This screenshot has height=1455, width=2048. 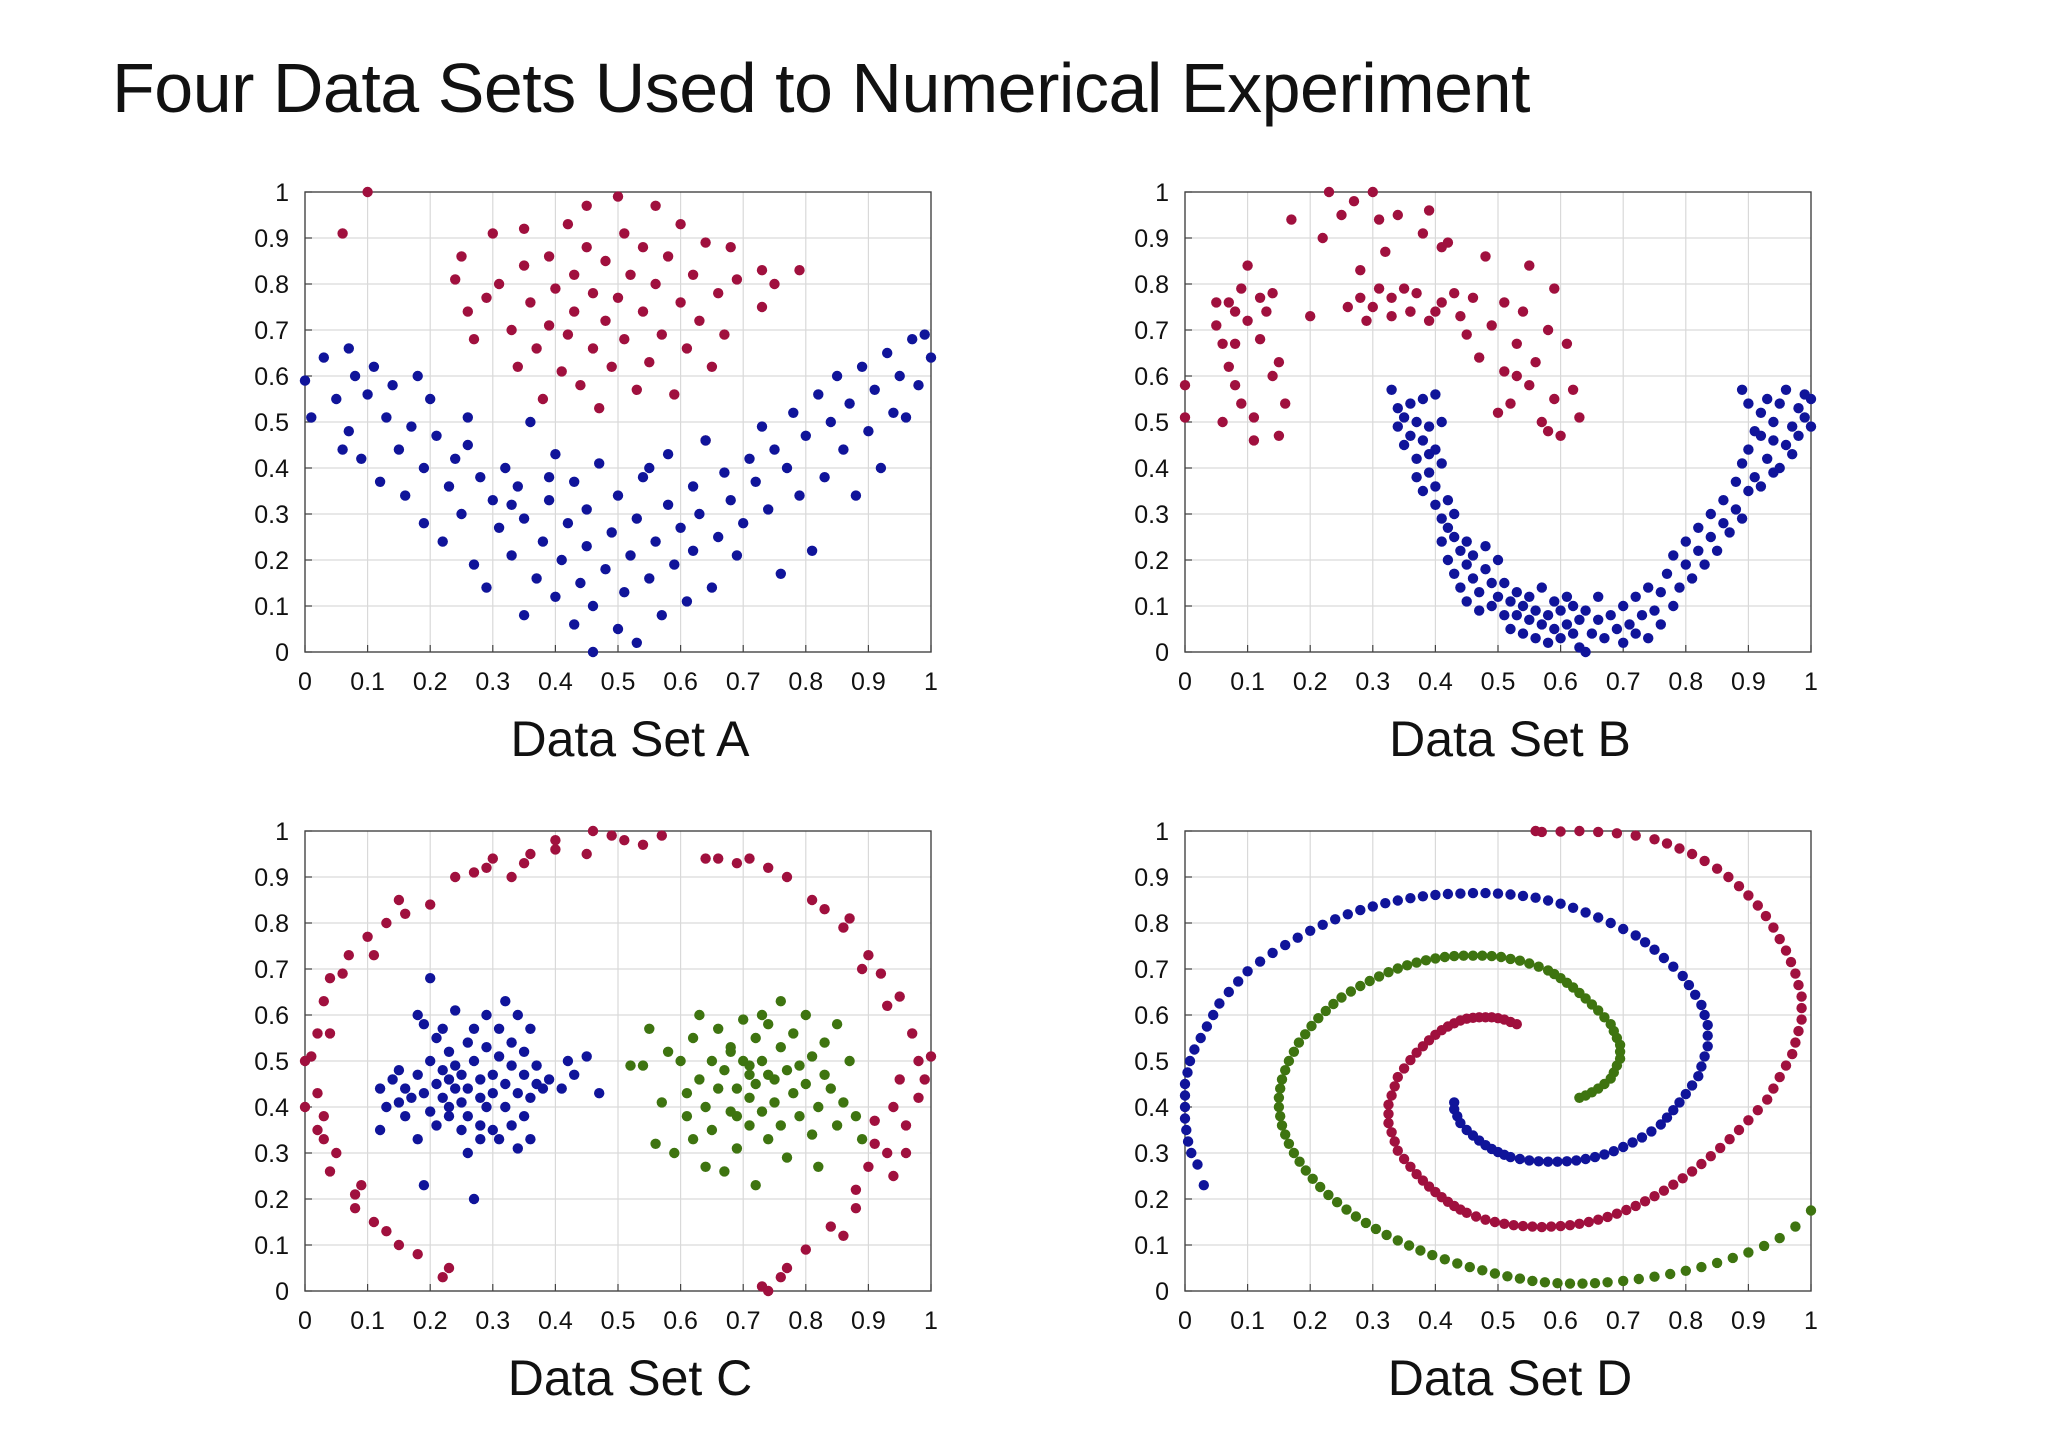 I want to click on x-tick-label: 0, so click(x=305, y=682).